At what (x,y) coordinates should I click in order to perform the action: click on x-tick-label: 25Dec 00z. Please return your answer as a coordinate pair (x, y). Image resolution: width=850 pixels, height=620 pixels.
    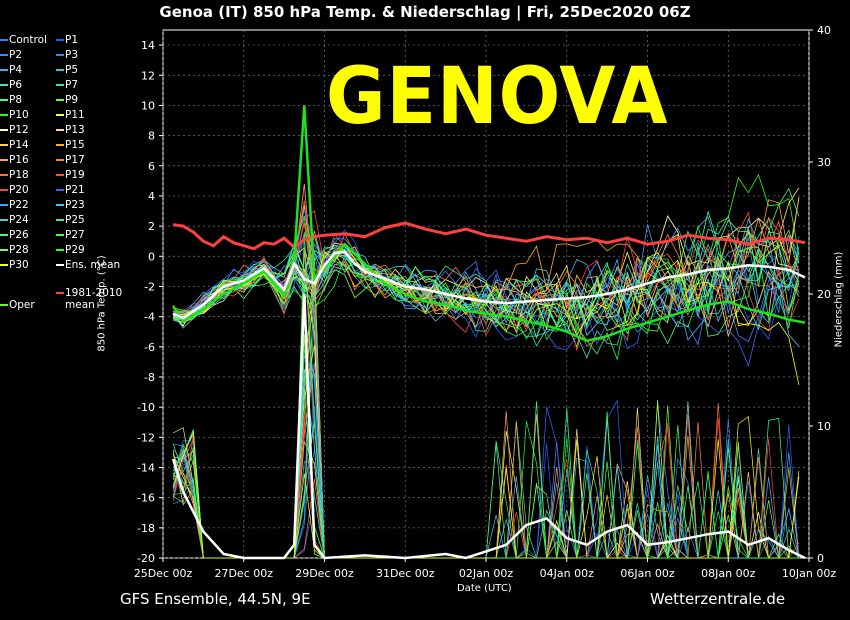
    Looking at the image, I should click on (163, 573).